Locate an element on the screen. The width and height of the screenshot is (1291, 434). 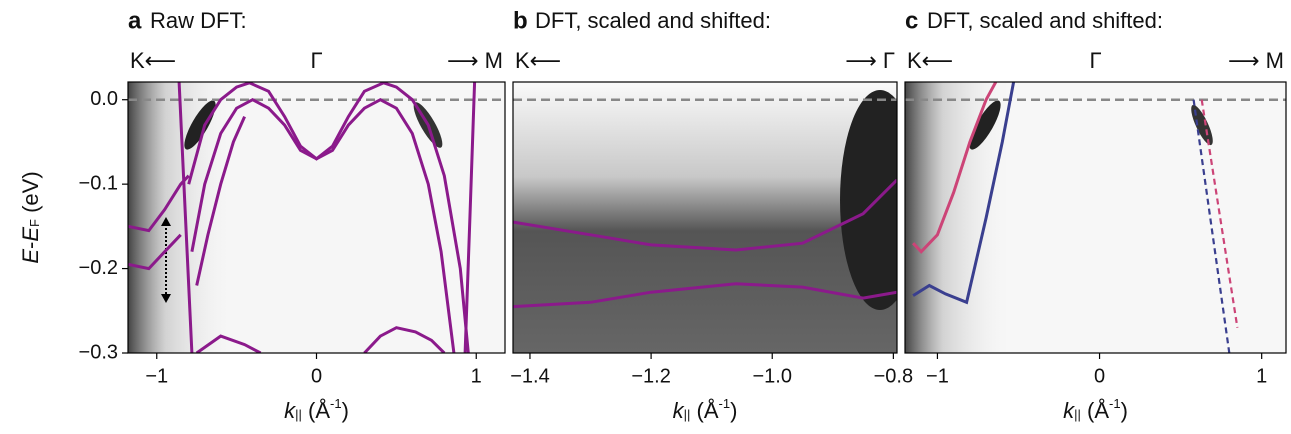
panel-letter: a is located at coordinates (135, 20).